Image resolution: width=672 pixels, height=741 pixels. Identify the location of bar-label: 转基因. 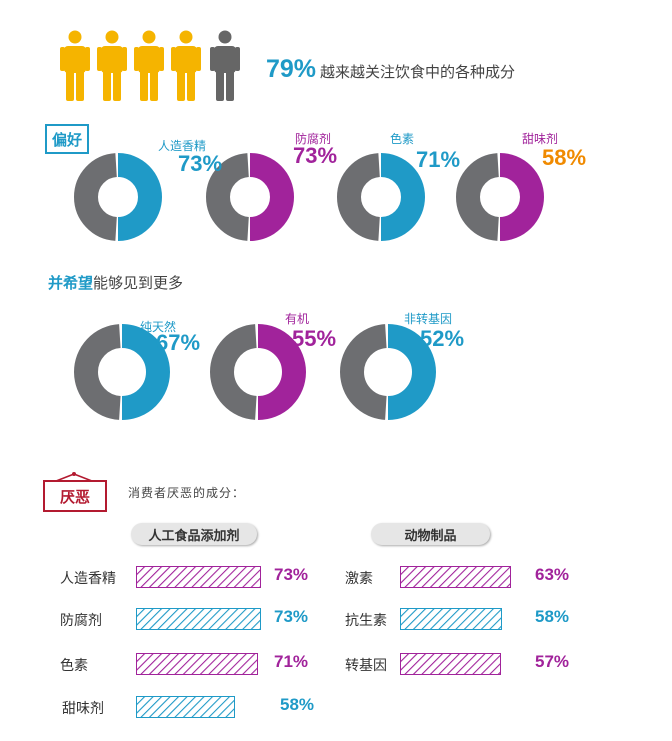
(366, 666).